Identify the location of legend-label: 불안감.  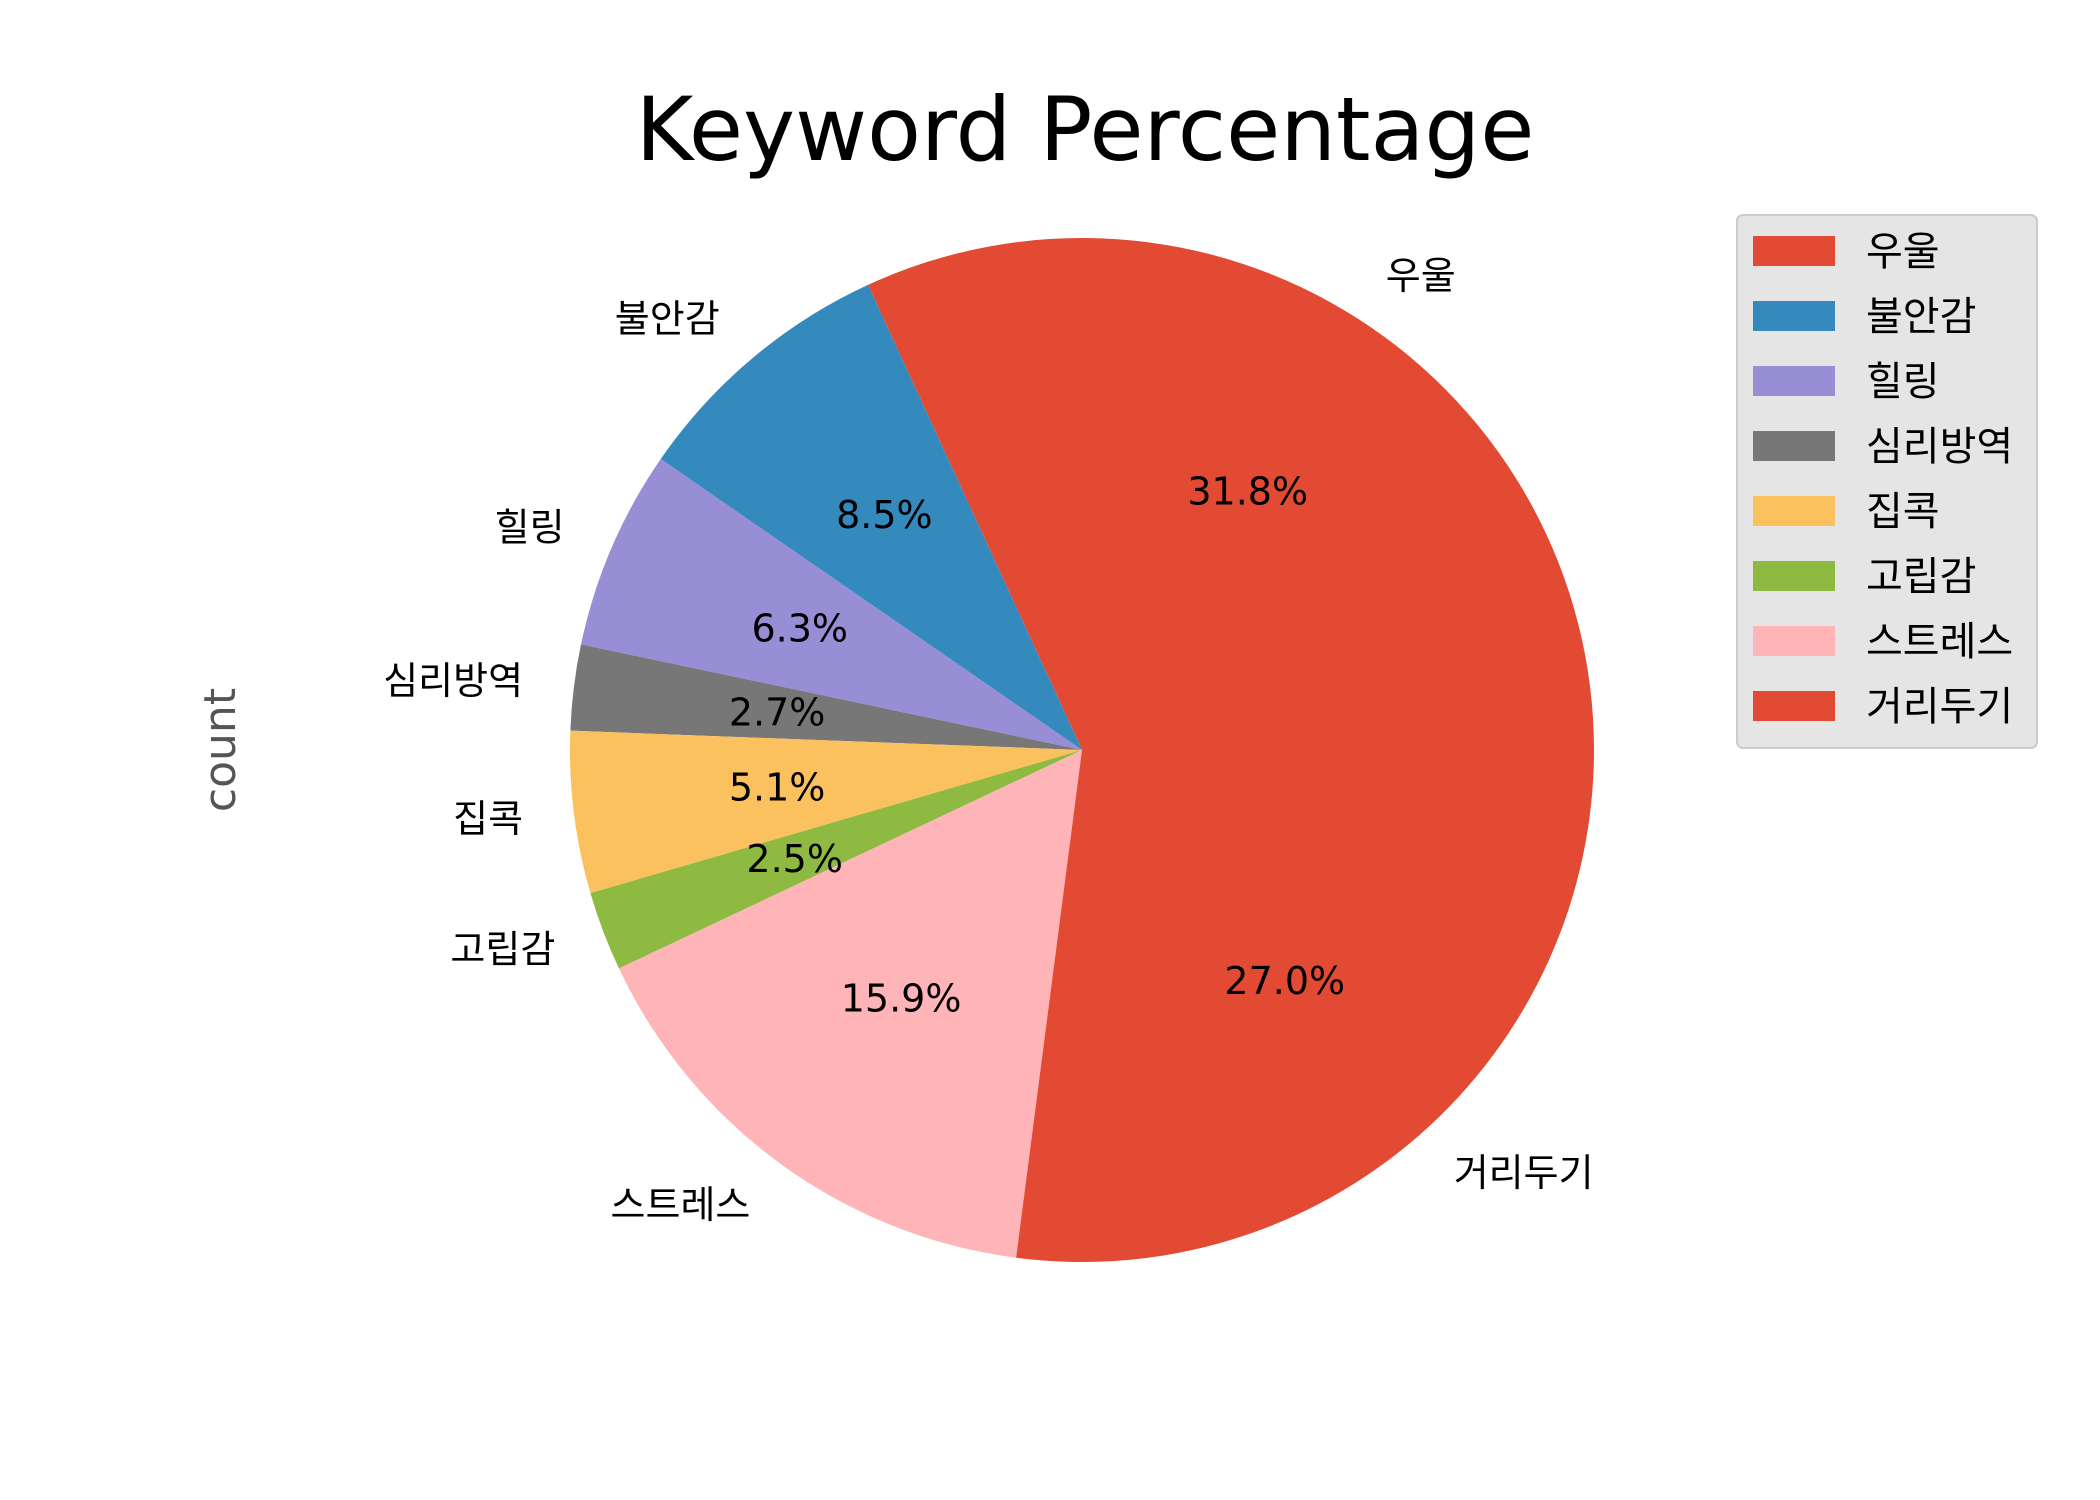
(1921, 317).